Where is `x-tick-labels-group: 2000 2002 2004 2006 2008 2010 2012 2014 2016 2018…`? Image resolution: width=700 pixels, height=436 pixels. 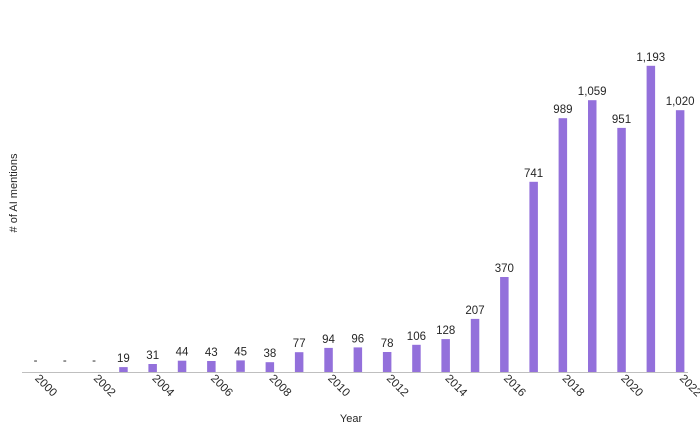 x-tick-labels-group: 2000 2002 2004 2006 2008 2010 2012 2014 2016 2018… is located at coordinates (366, 386).